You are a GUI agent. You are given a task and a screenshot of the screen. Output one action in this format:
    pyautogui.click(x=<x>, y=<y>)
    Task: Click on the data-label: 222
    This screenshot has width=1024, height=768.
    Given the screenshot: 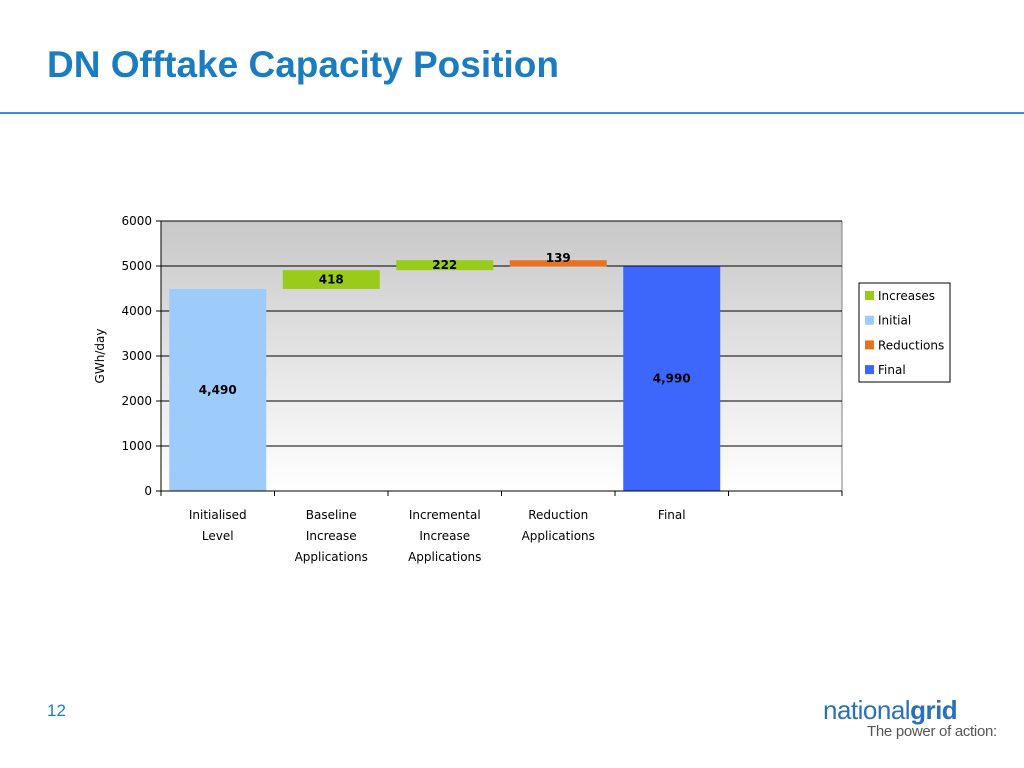 What is the action you would take?
    pyautogui.click(x=444, y=265)
    